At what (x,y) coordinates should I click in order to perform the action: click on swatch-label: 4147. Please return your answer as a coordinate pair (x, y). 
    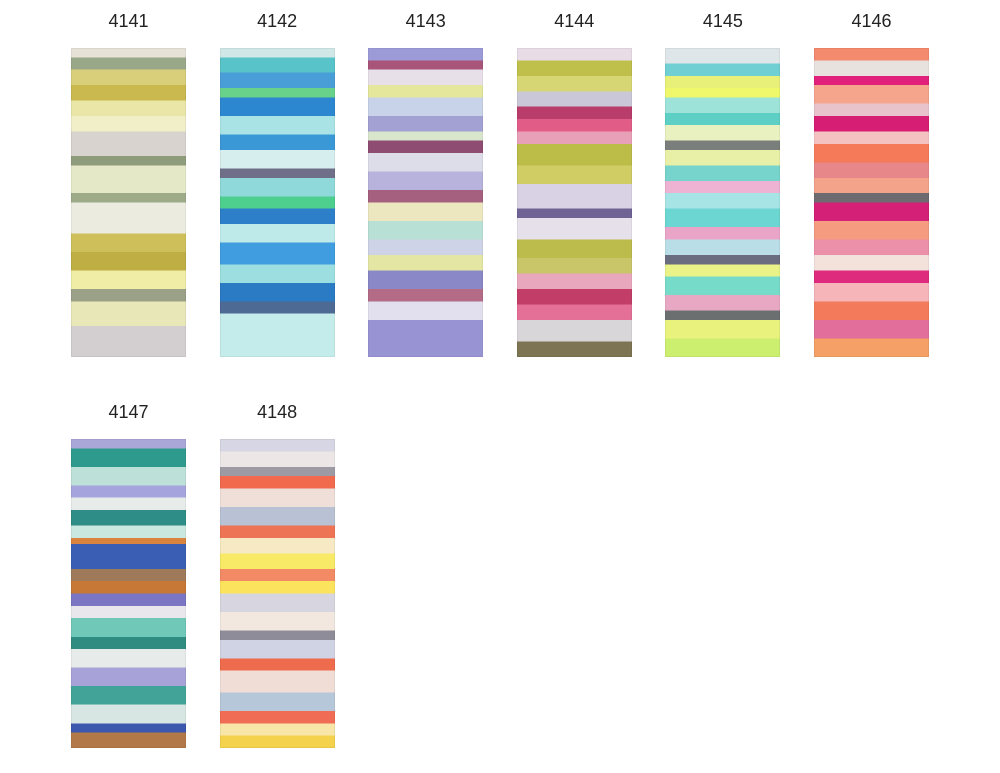
    Looking at the image, I should click on (128, 412).